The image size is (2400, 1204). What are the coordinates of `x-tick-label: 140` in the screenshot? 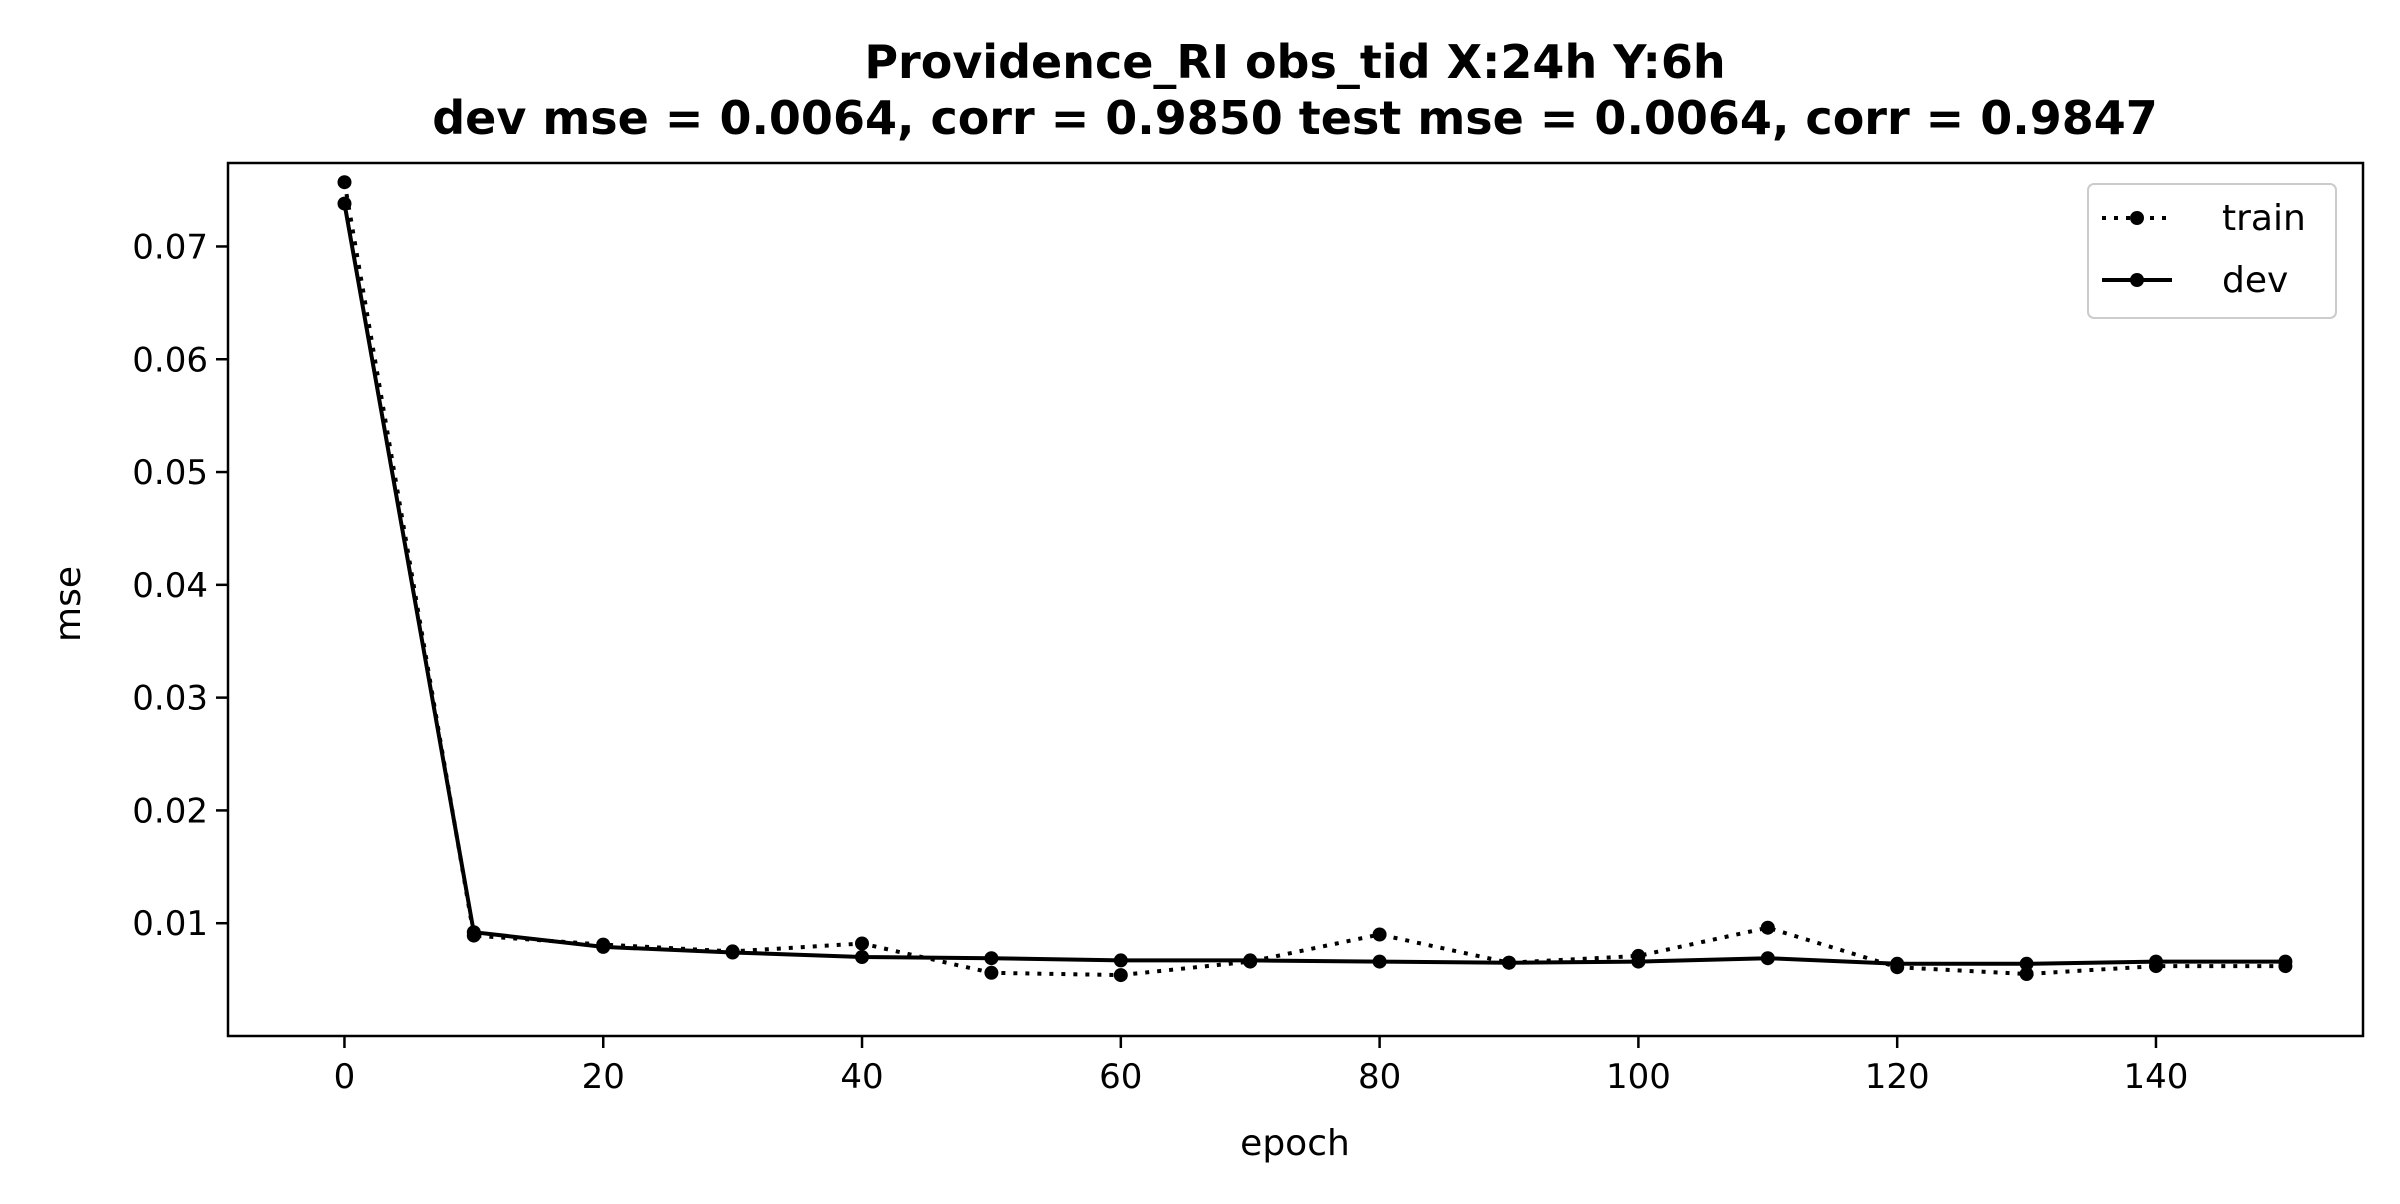 It's located at (2156, 1077).